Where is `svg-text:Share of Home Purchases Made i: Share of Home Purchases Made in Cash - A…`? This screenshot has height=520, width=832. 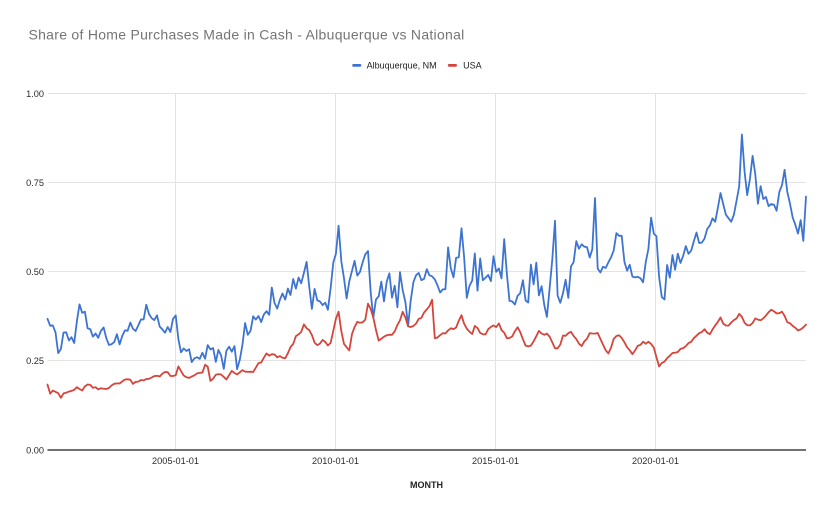
svg-text:Share of Home Purchases Made i: Share of Home Purchases Made in Cash - A… is located at coordinates (247, 35).